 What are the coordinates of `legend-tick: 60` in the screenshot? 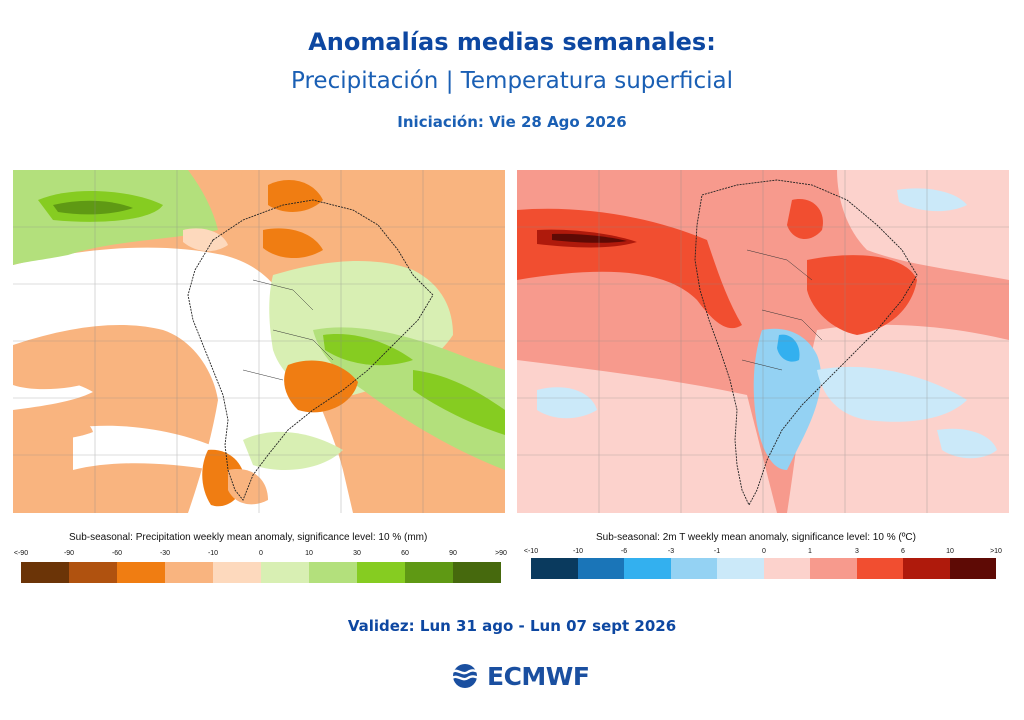 It's located at (405, 553).